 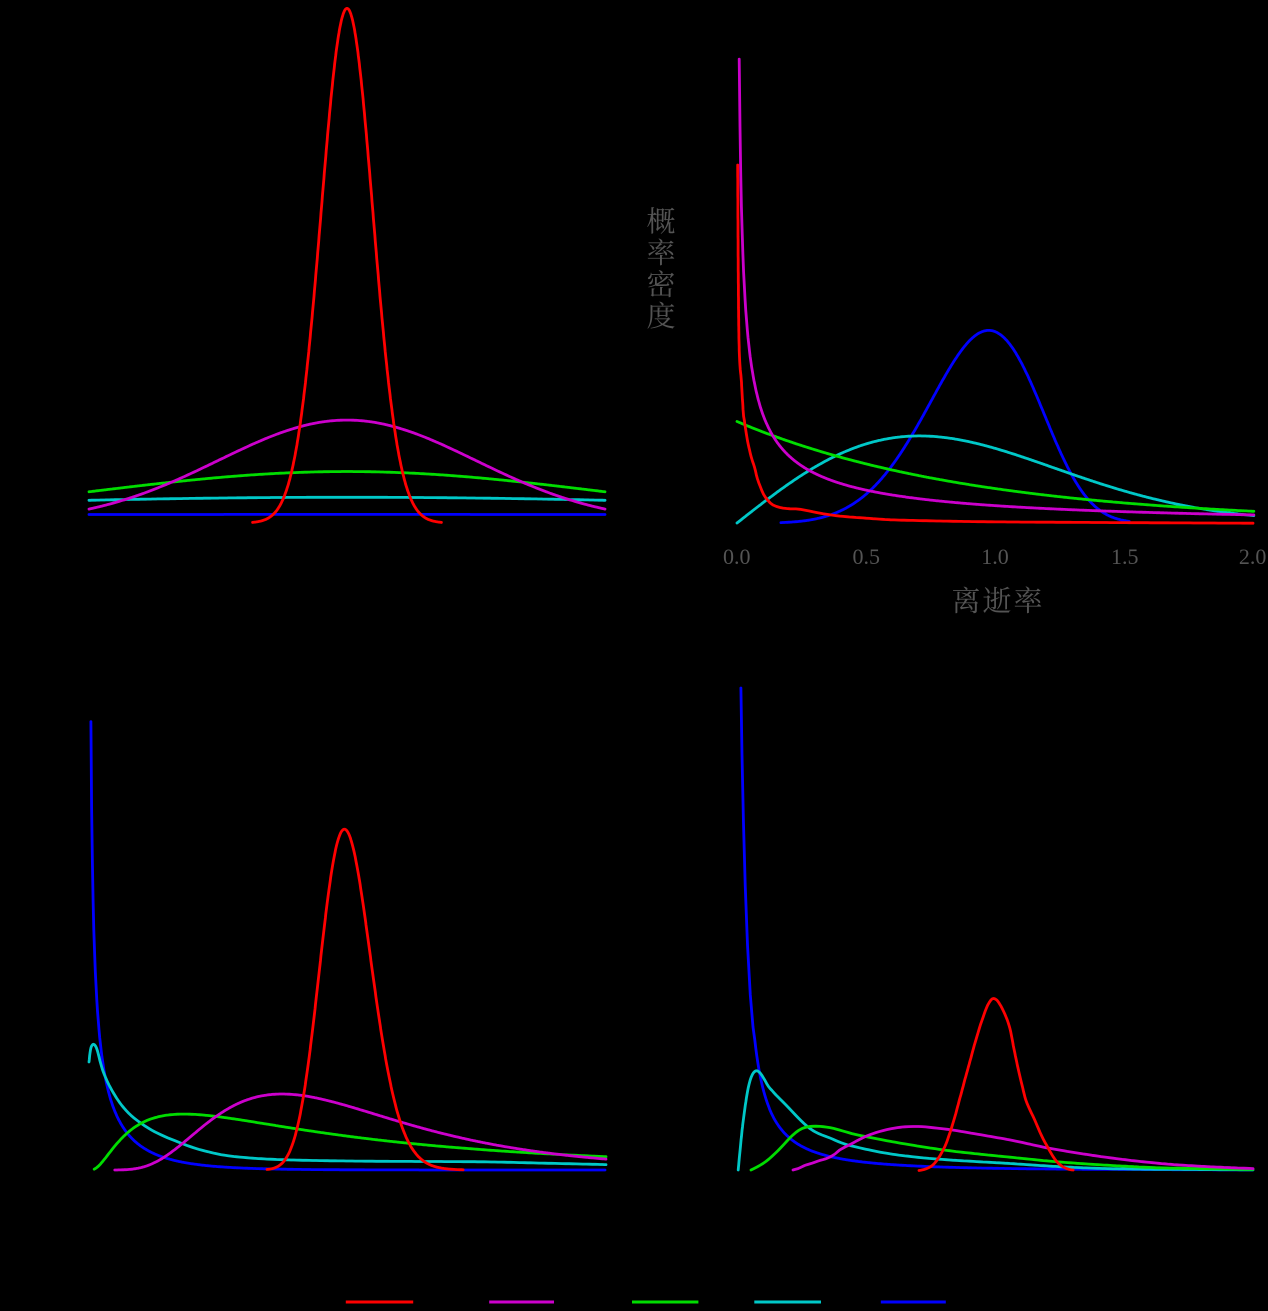 What do you see at coordinates (737, 556) in the screenshot?
I see `svg-text: 0.0` at bounding box center [737, 556].